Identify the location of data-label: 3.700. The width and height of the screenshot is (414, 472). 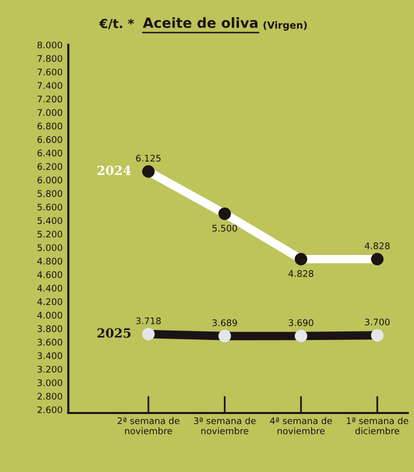
(377, 322).